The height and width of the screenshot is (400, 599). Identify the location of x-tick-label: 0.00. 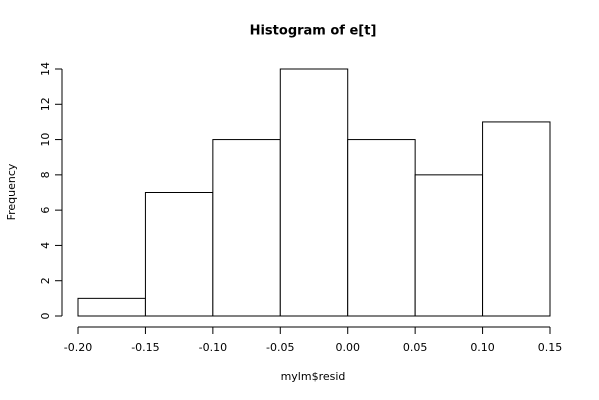
(347, 347).